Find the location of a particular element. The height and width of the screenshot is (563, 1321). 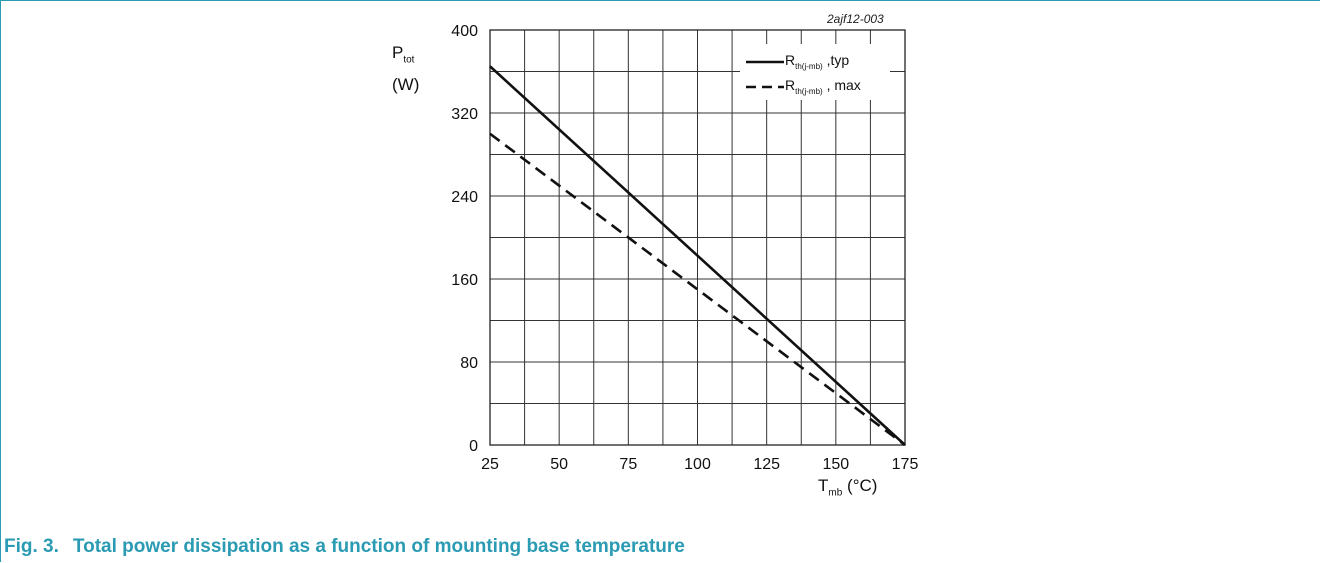

x-axis-unit: (°C) is located at coordinates (862, 485).